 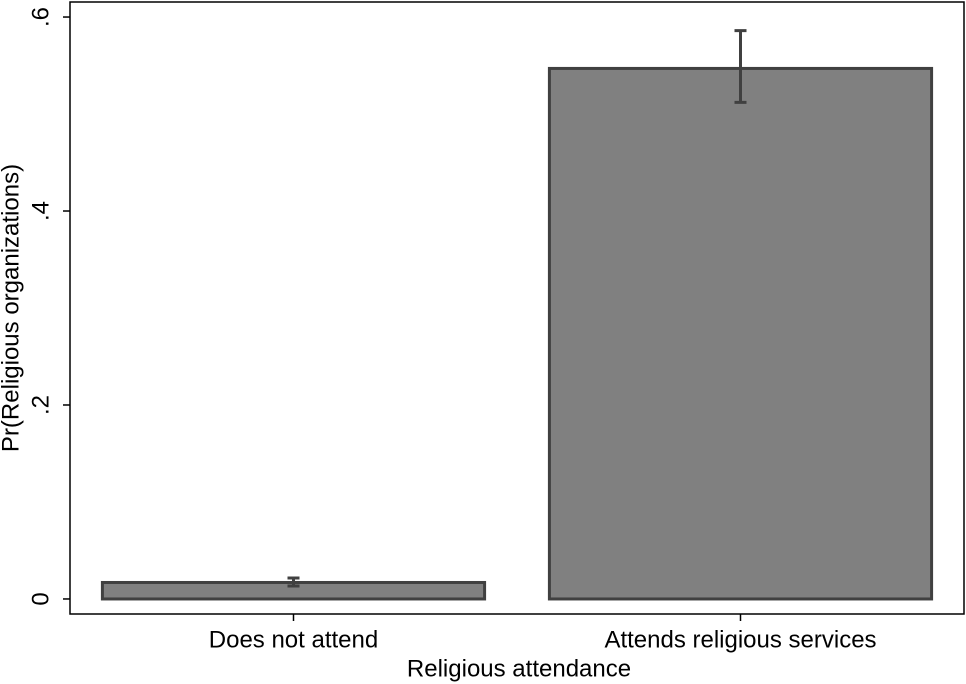 What do you see at coordinates (40, 211) in the screenshot?
I see `y-tick-label: .4` at bounding box center [40, 211].